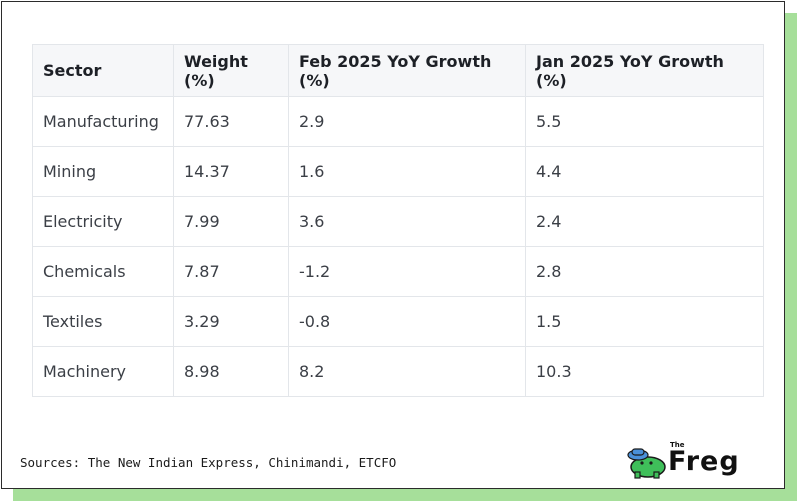 Image resolution: width=799 pixels, height=503 pixels. What do you see at coordinates (644, 171) in the screenshot?
I see `cell-jan-growth: 4.4` at bounding box center [644, 171].